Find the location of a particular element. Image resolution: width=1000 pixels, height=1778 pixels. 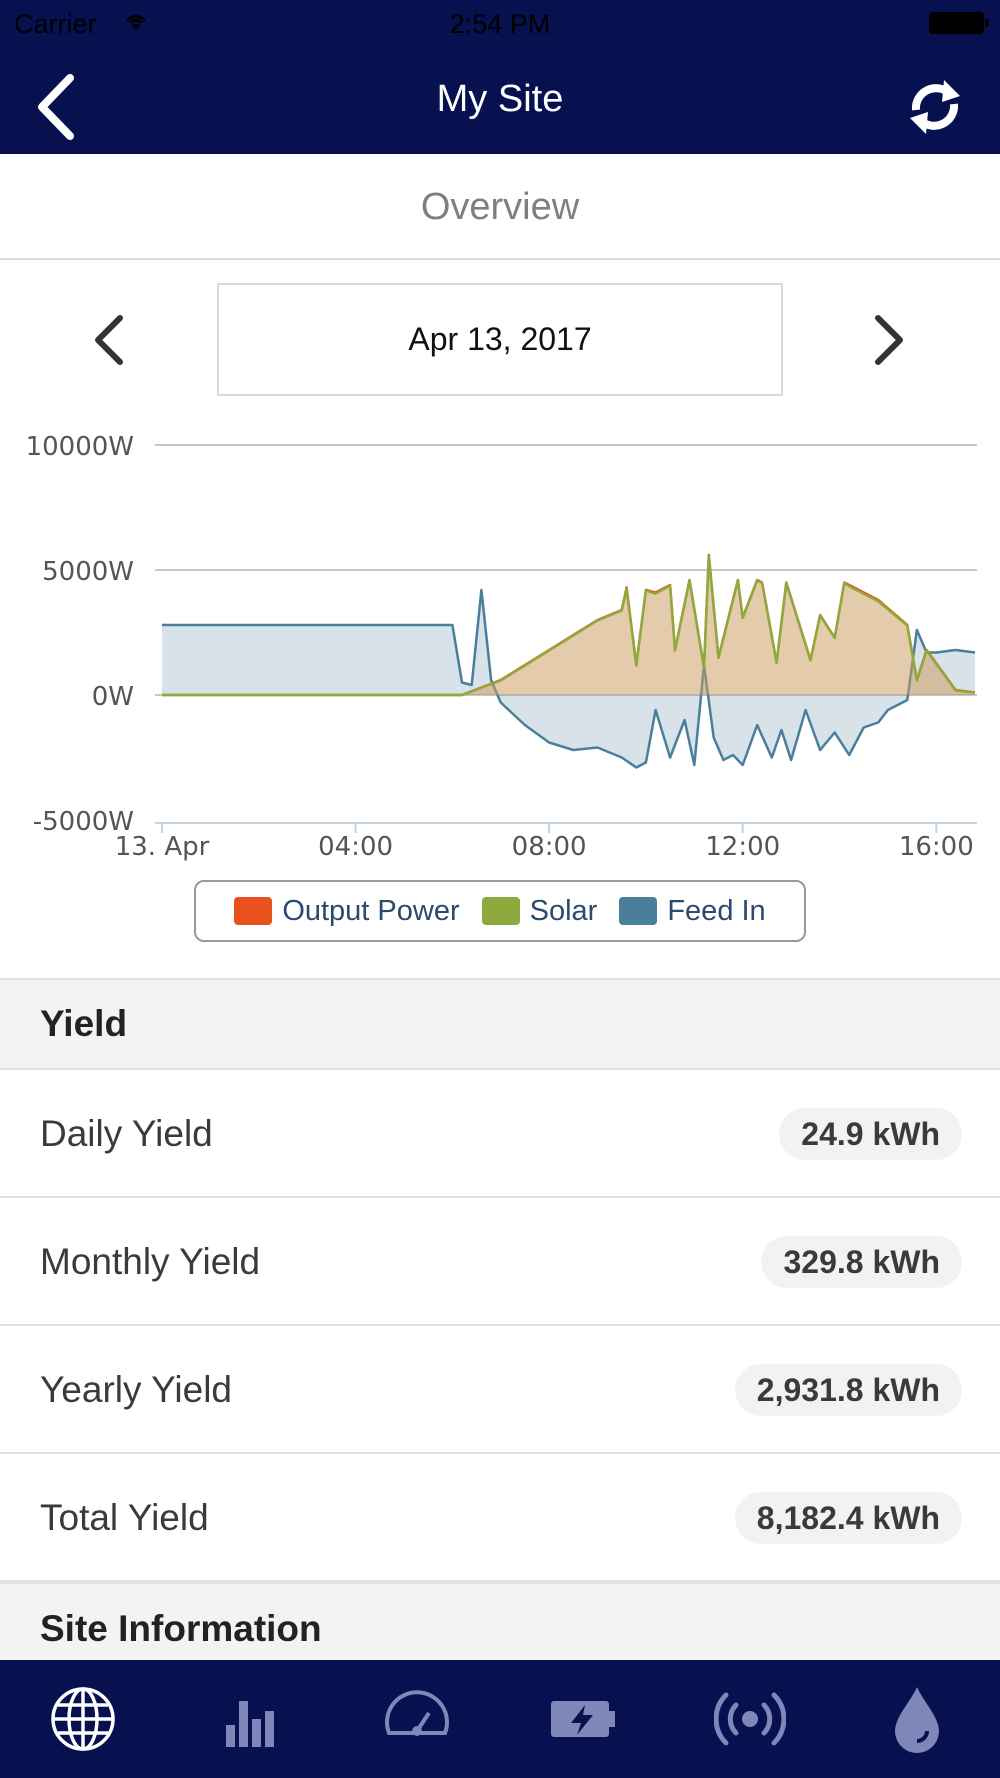

output-power-swatch is located at coordinates (253, 911).